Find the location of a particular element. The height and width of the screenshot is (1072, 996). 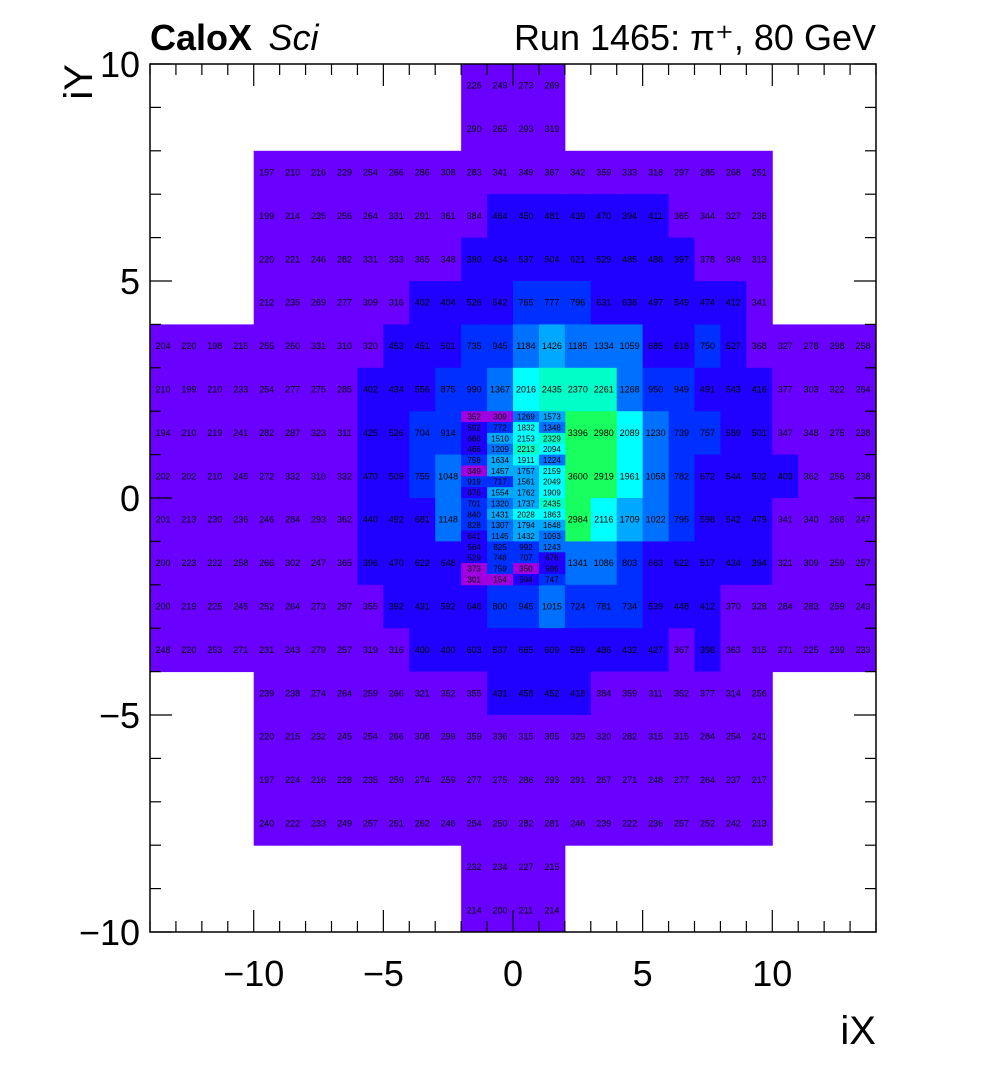

cell-value-label: 323 is located at coordinates (318, 433).